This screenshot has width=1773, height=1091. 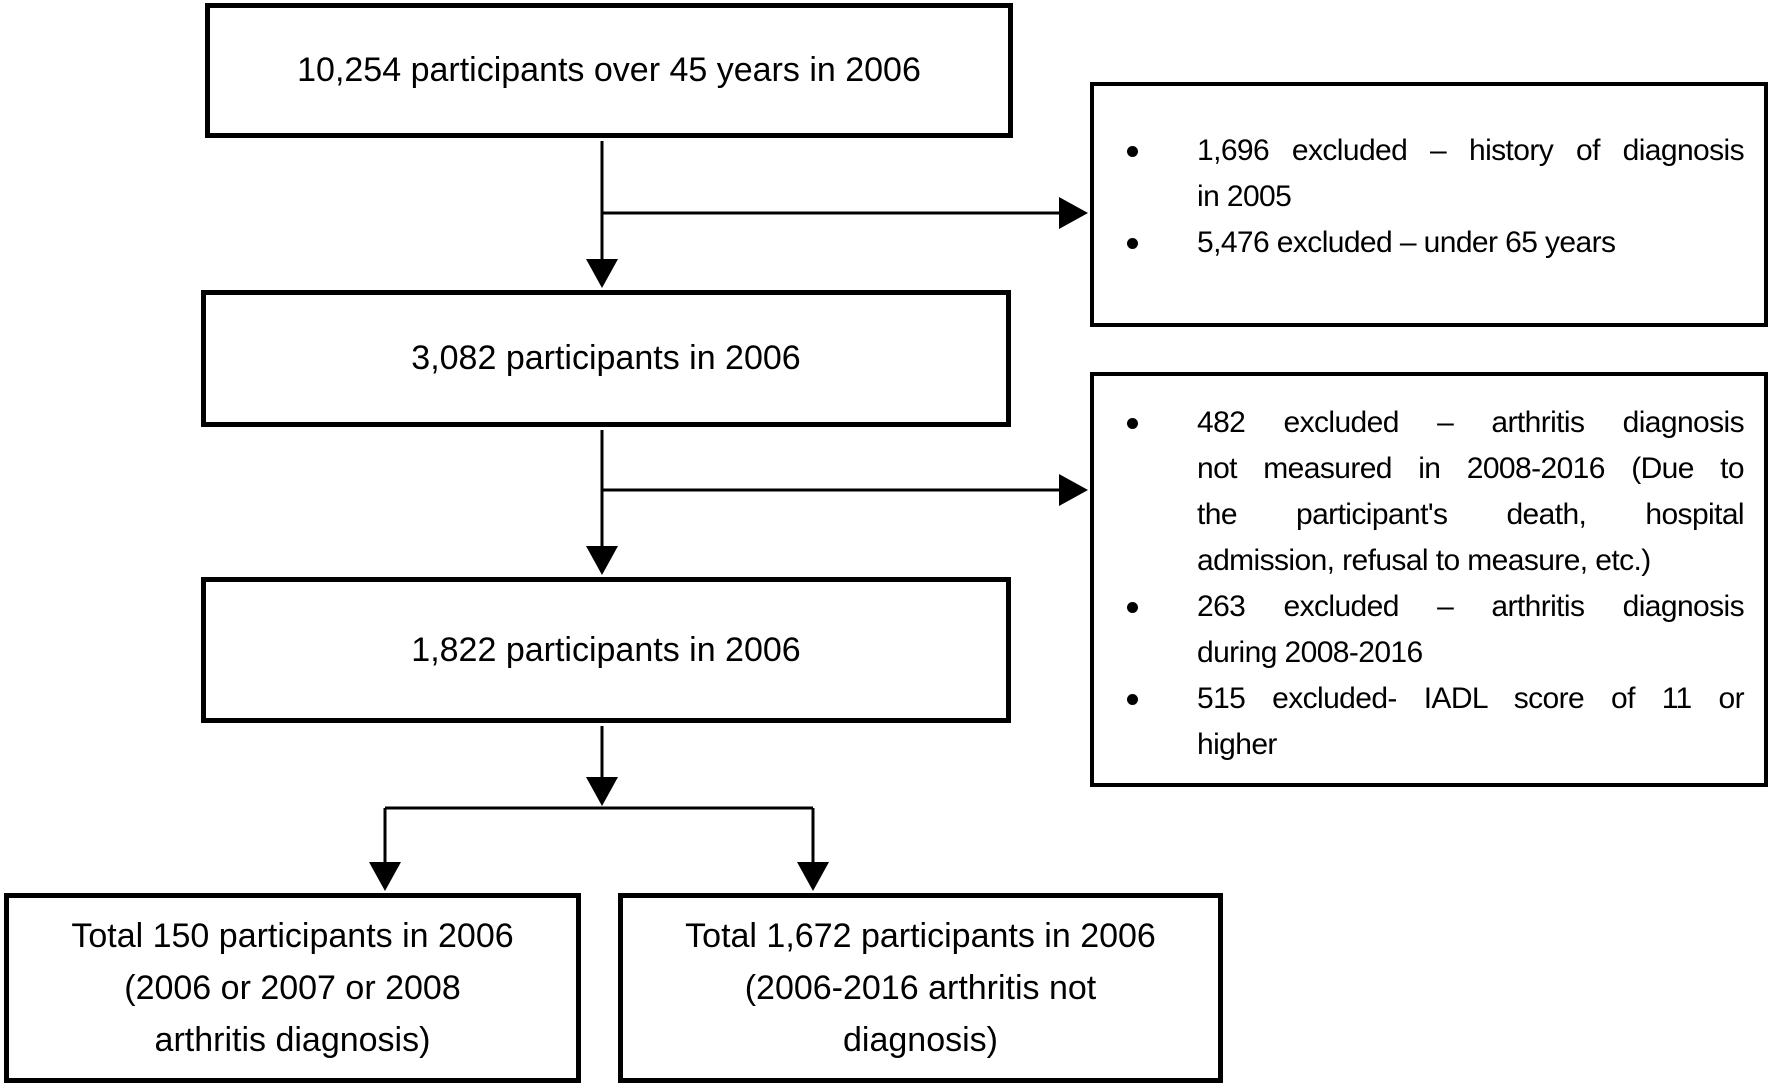 I want to click on exclusion-line: 515 excluded- IADL score of 11 or, so click(x=1471, y=698).